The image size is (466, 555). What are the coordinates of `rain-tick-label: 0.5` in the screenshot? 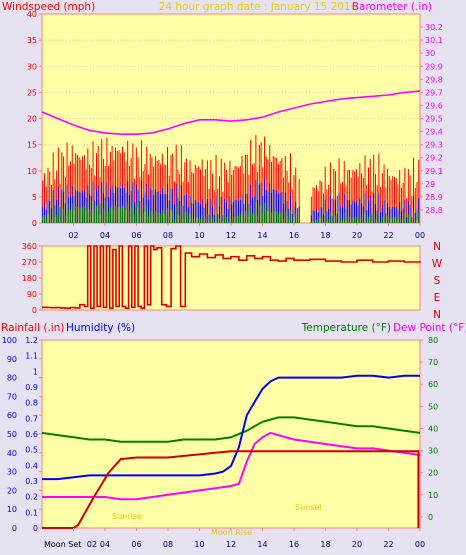 It's located at (31, 450).